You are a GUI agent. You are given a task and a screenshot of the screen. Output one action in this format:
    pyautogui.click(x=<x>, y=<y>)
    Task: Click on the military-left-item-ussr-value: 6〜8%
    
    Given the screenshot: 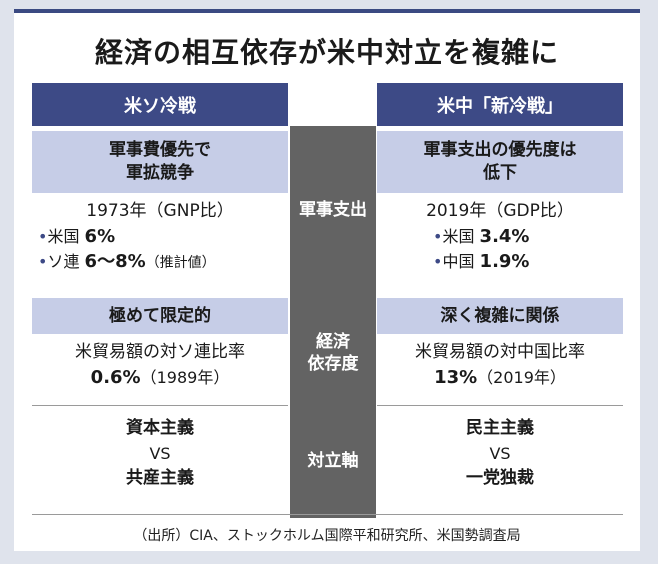 What is the action you would take?
    pyautogui.click(x=115, y=261)
    